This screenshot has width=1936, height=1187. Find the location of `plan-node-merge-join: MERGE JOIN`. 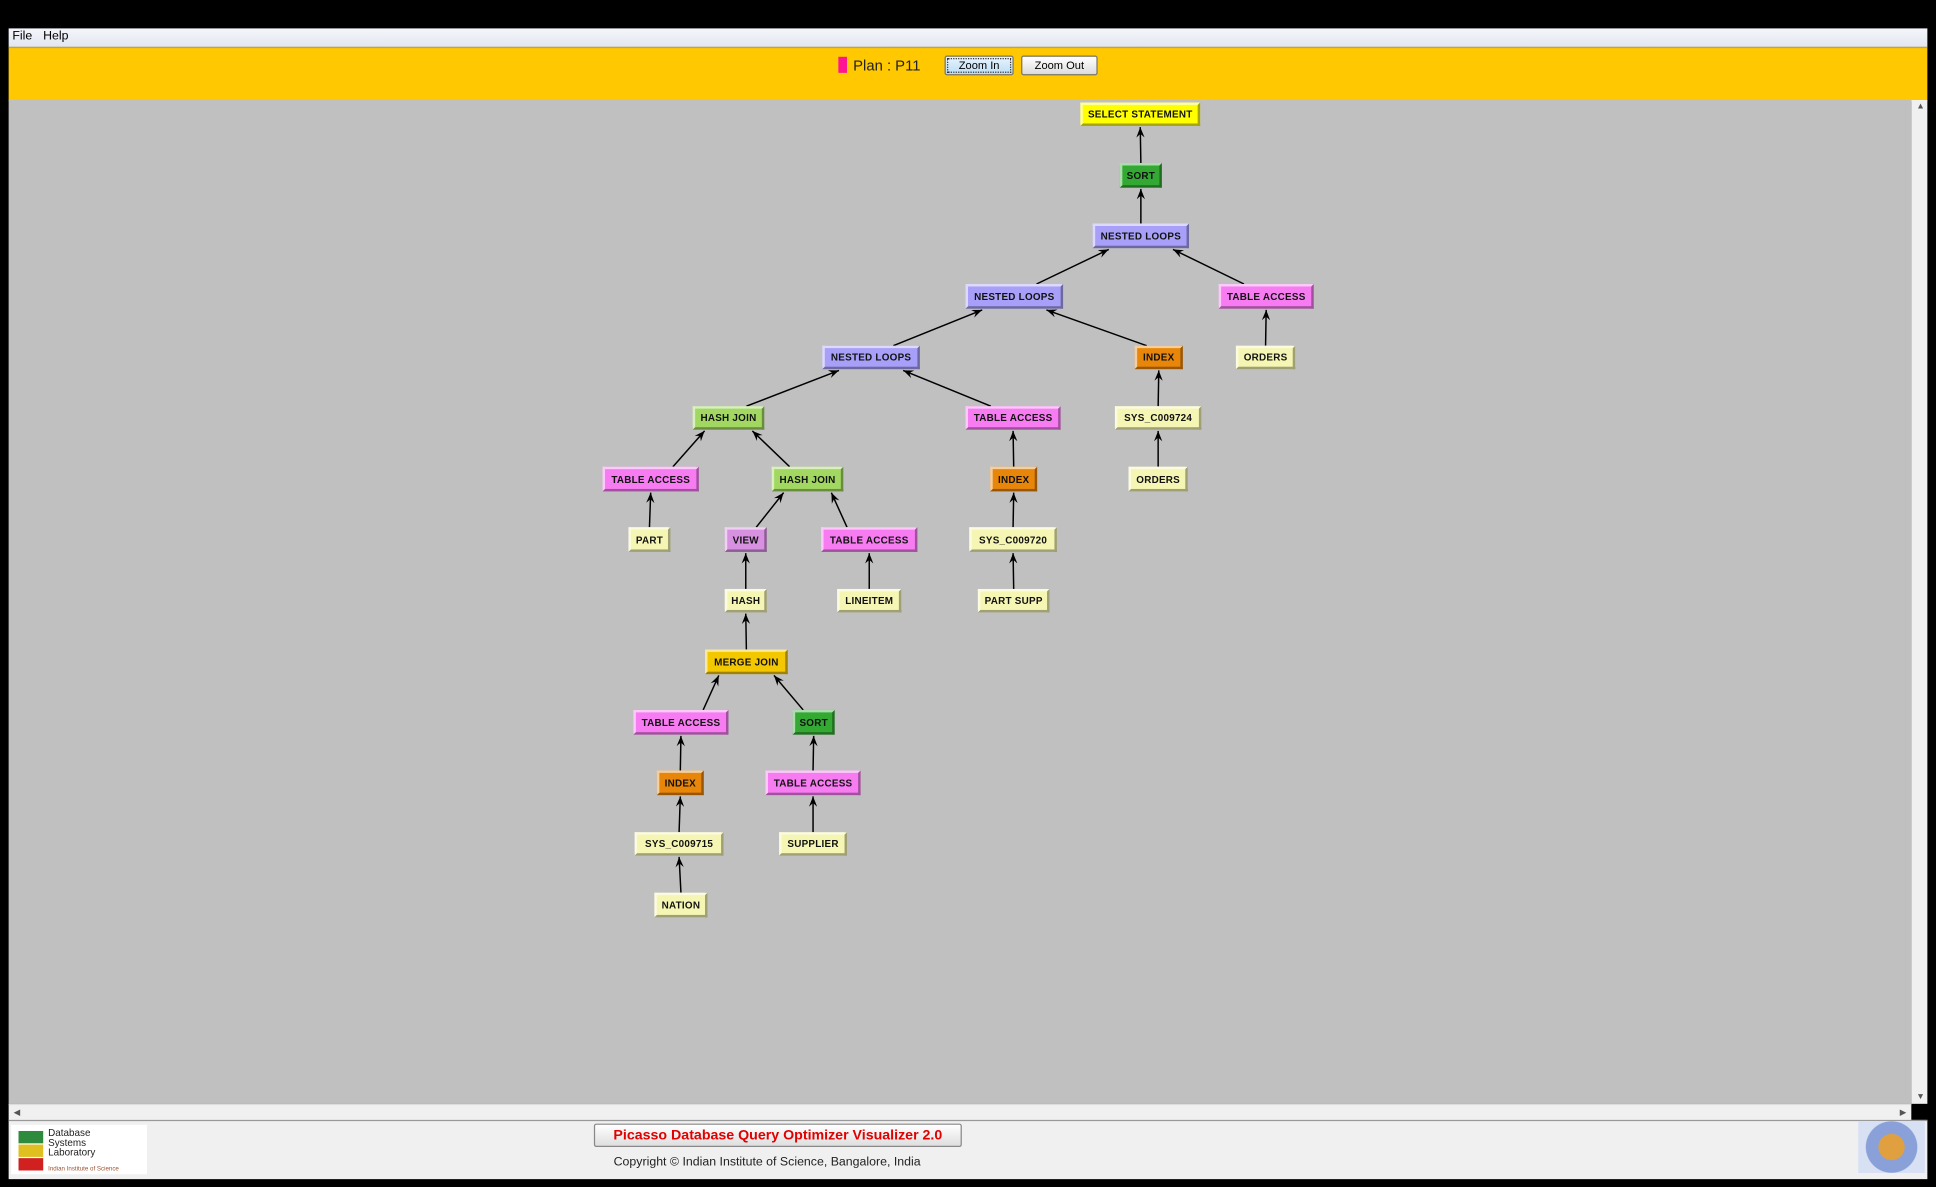

plan-node-merge-join: MERGE JOIN is located at coordinates (746, 662).